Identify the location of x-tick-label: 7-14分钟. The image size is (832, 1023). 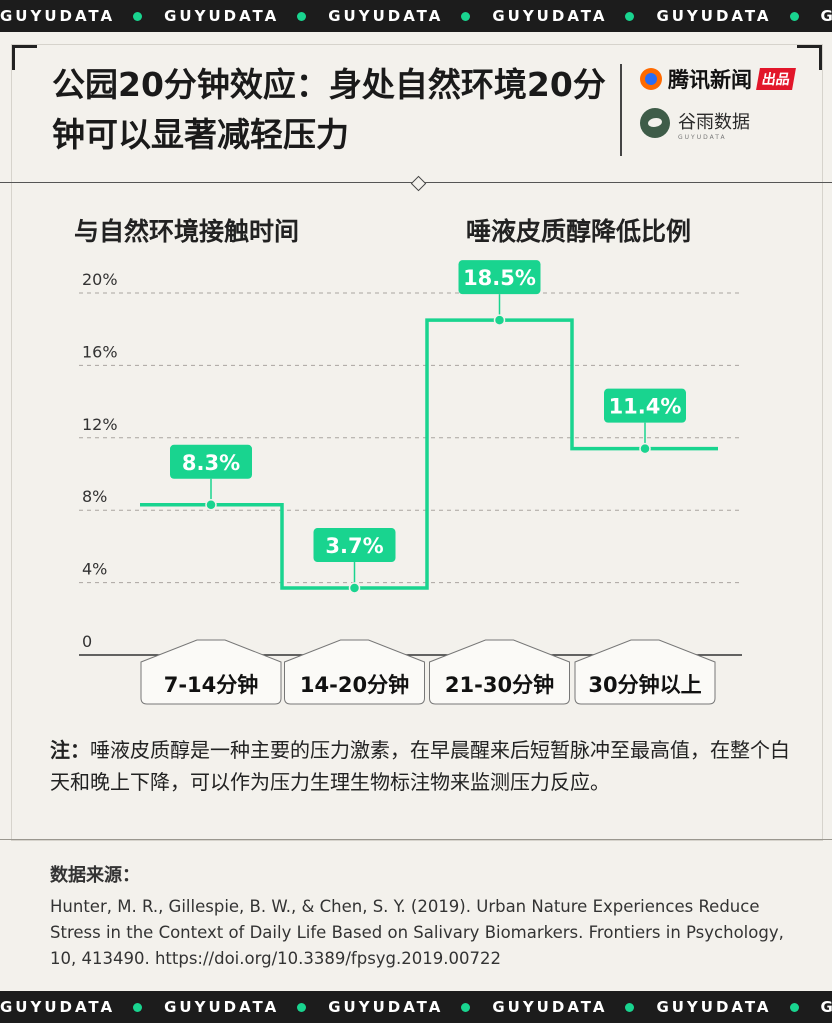
(211, 685).